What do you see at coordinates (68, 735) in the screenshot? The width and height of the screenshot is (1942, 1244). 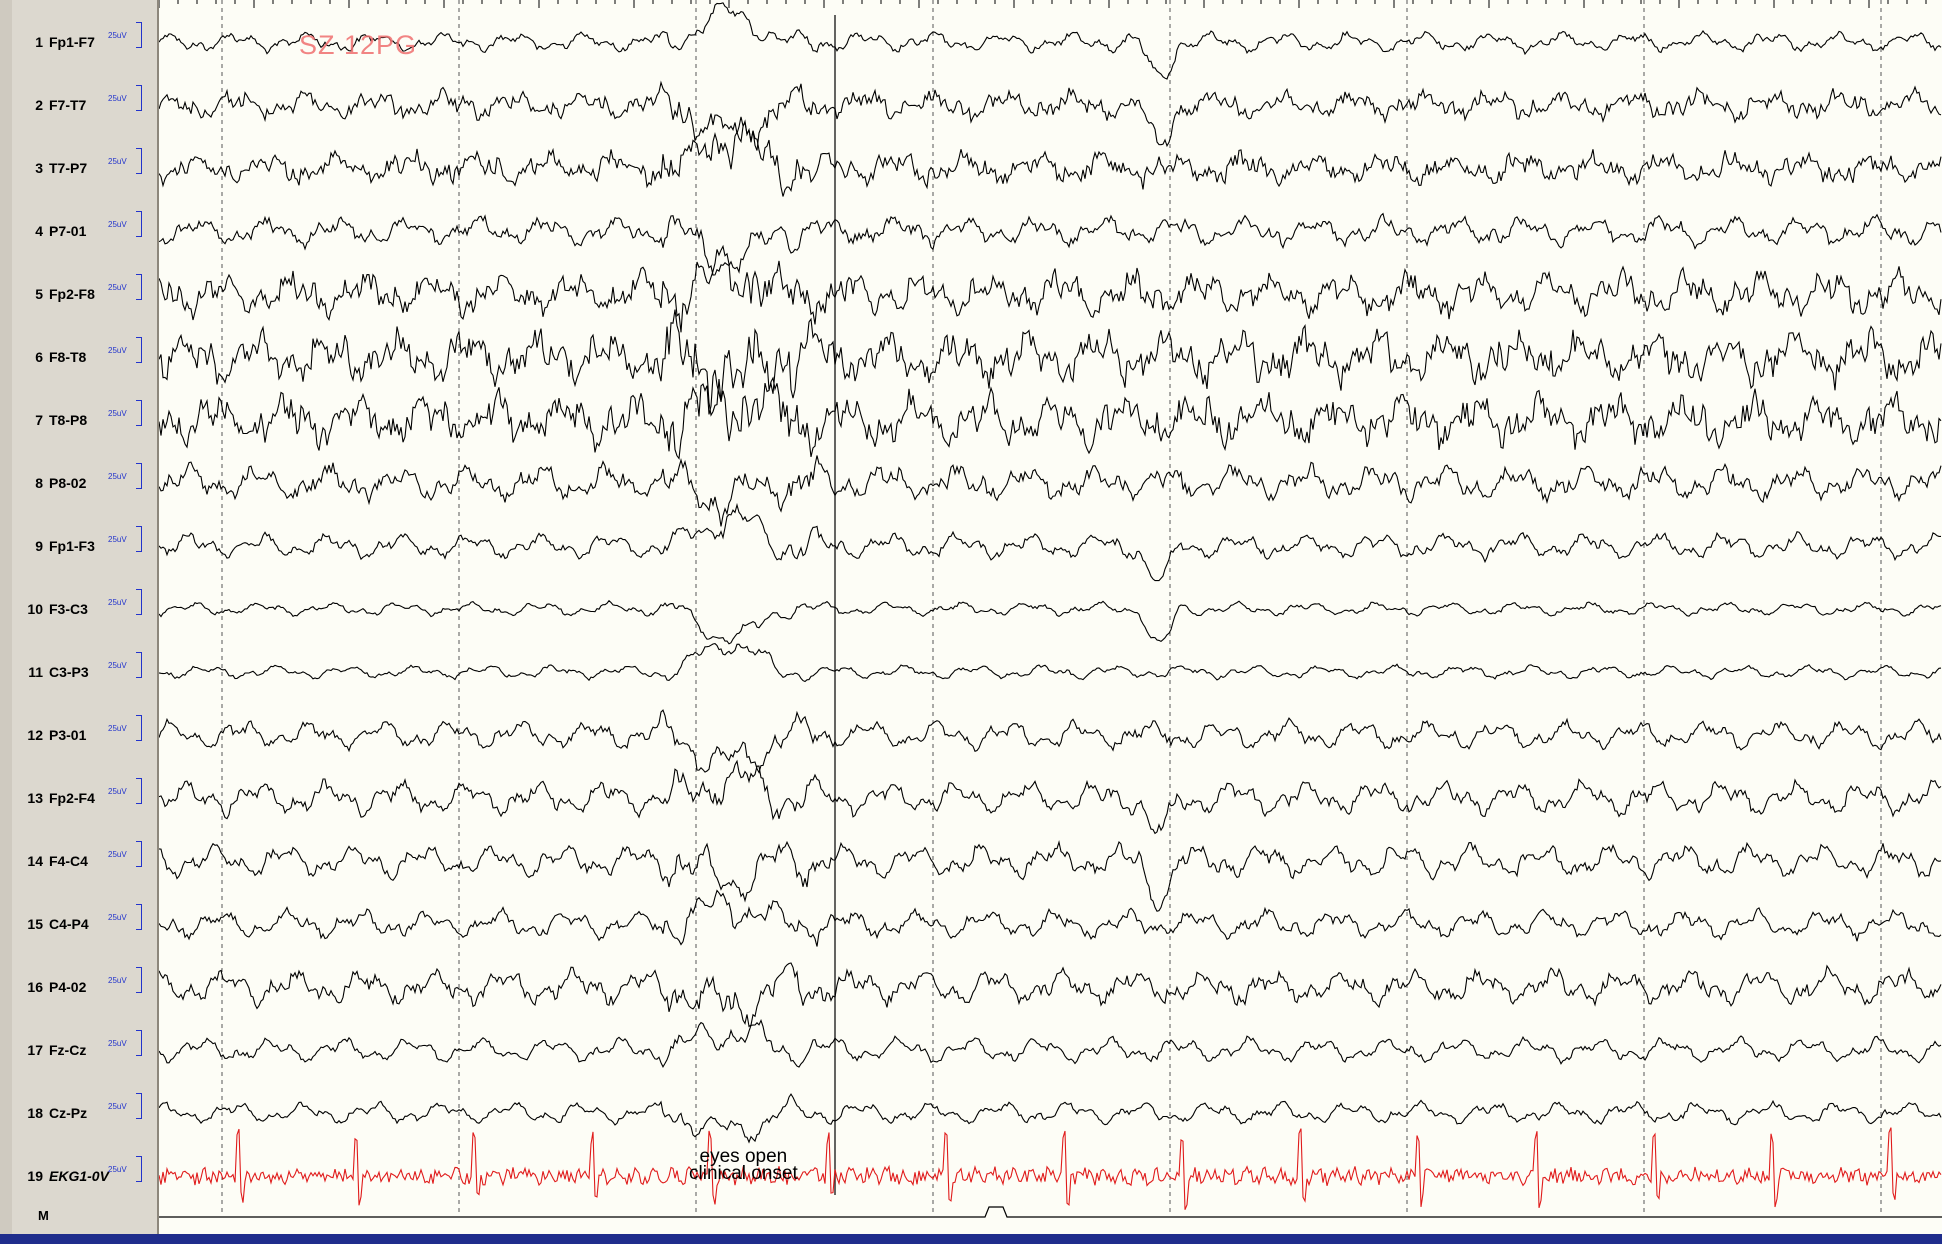 I see `channel-name: P3-01` at bounding box center [68, 735].